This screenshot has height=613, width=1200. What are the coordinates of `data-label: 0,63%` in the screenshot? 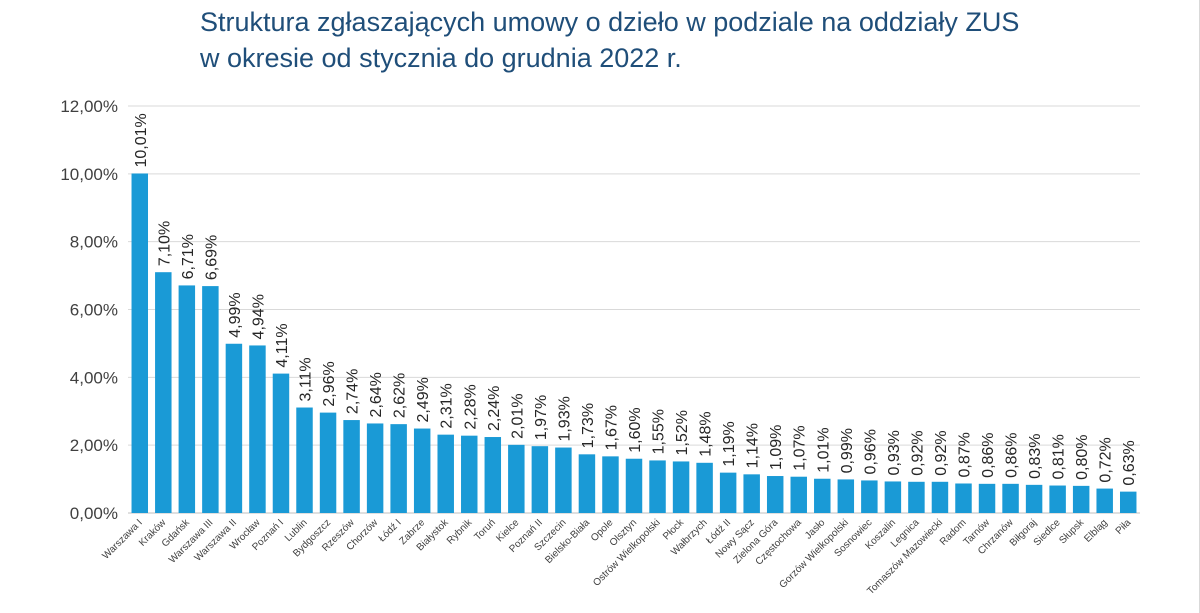 It's located at (1129, 462).